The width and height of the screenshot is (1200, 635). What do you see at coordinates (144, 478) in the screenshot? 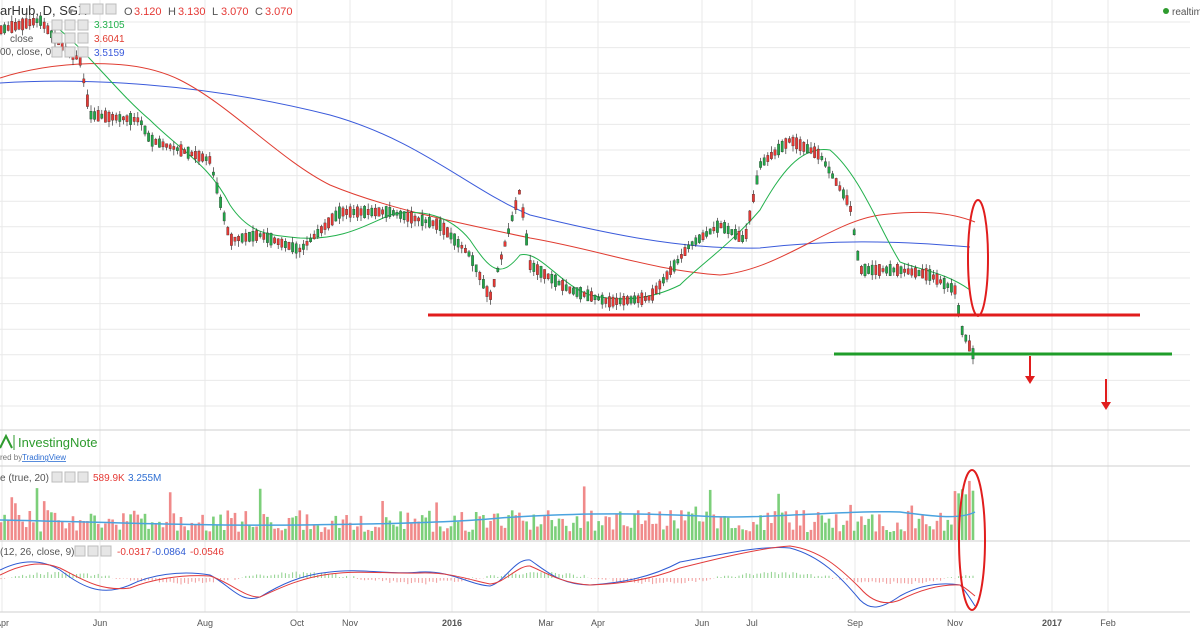
I see `volume-ma-value: 3.255M` at bounding box center [144, 478].